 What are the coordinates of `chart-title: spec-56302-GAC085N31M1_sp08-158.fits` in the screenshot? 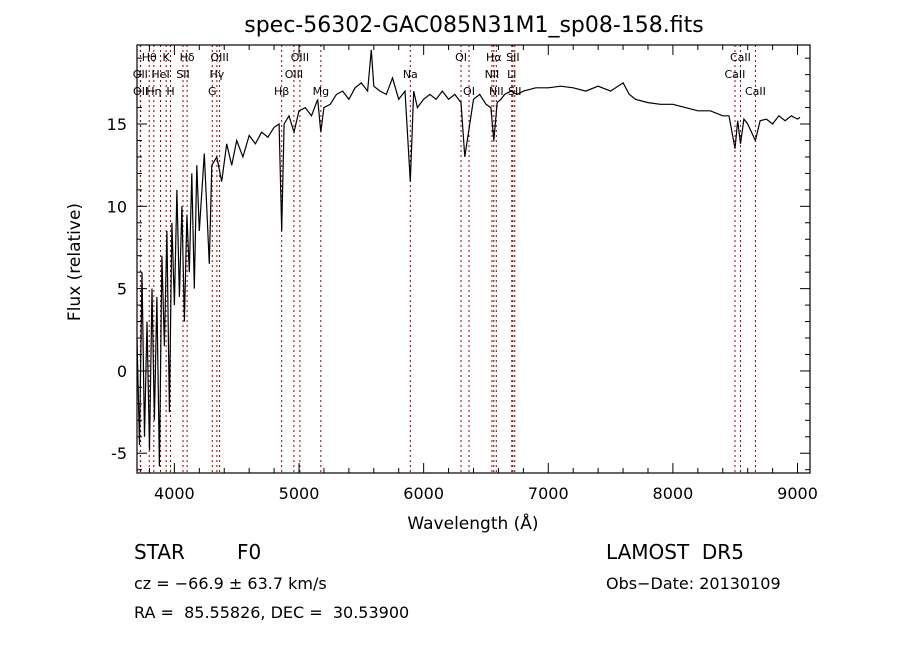 It's located at (474, 25).